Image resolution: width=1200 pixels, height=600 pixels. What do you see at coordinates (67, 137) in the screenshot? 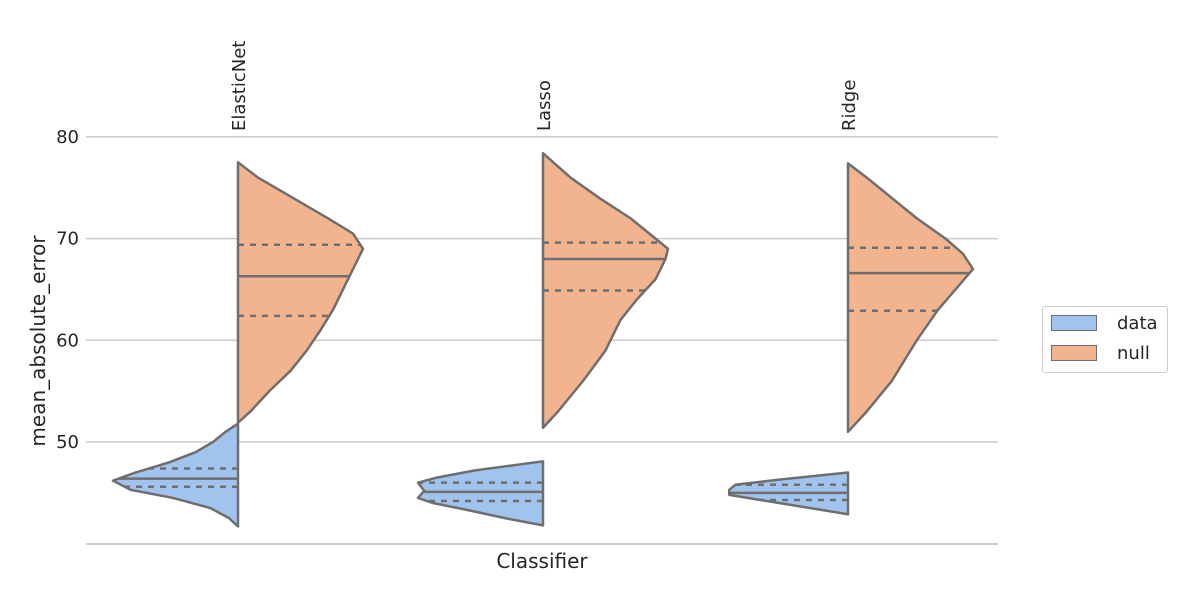
I see `y-tick-label: 80` at bounding box center [67, 137].